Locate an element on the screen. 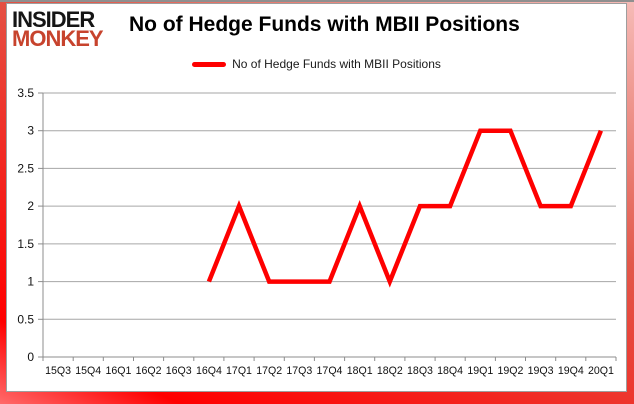  svg-text: 17Q4 is located at coordinates (330, 371).